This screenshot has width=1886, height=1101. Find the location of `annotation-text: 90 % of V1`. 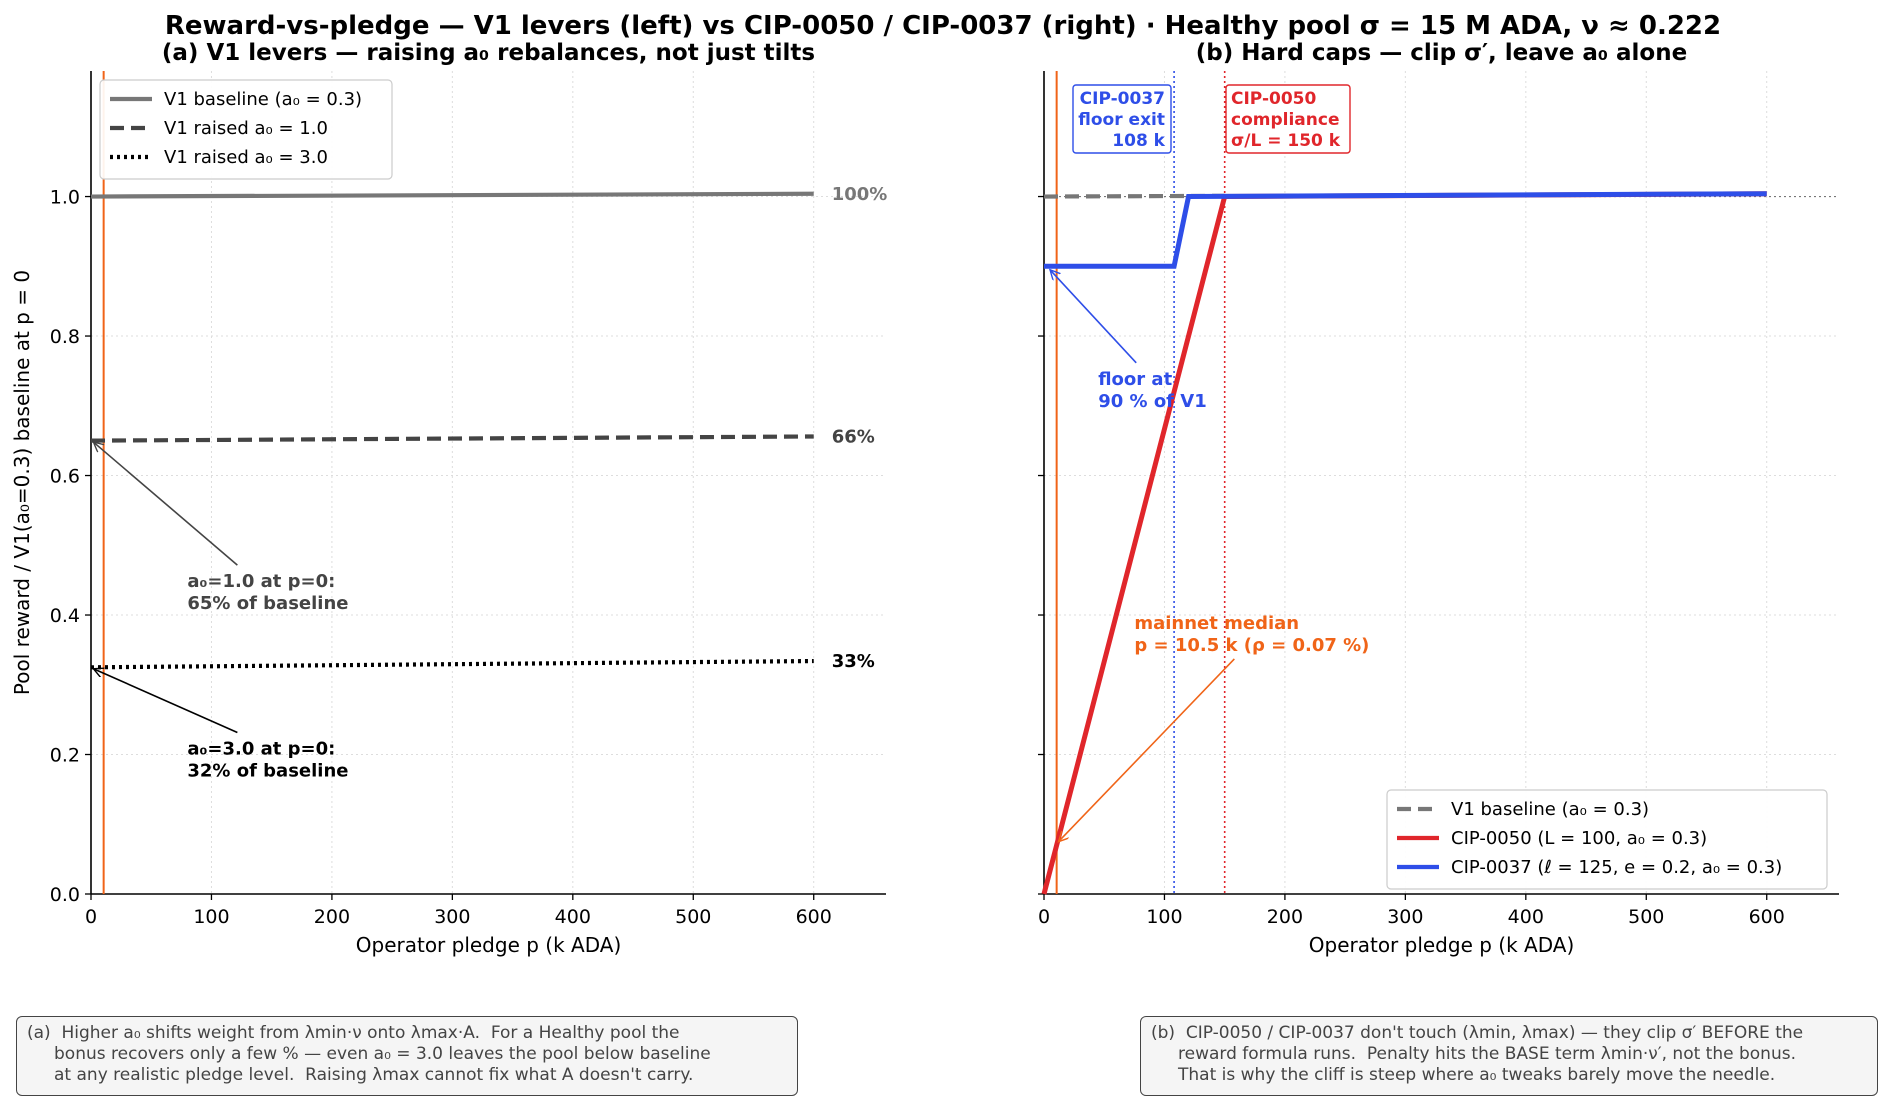

annotation-text: 90 % of V1 is located at coordinates (1152, 401).